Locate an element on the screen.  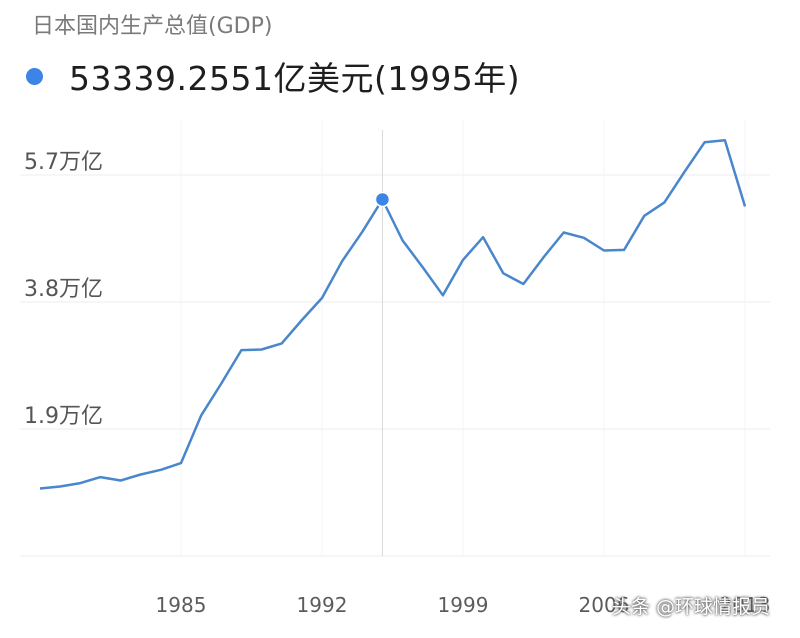
x-tick-label-1: 1992 is located at coordinates (322, 605).